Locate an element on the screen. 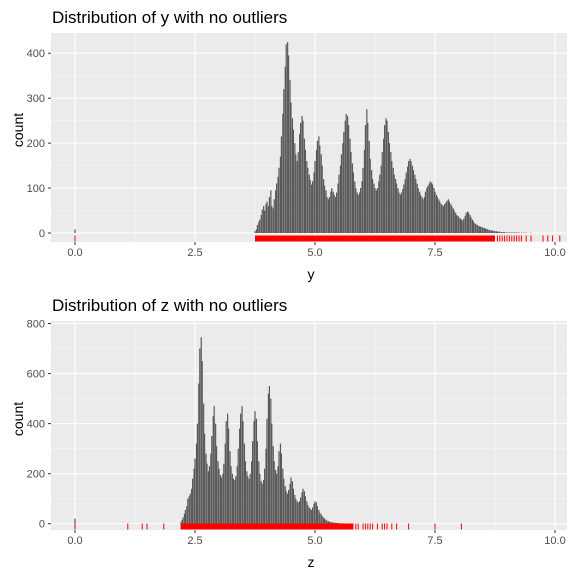 The height and width of the screenshot is (576, 576). x-tick-label: 10.0 is located at coordinates (554, 253).